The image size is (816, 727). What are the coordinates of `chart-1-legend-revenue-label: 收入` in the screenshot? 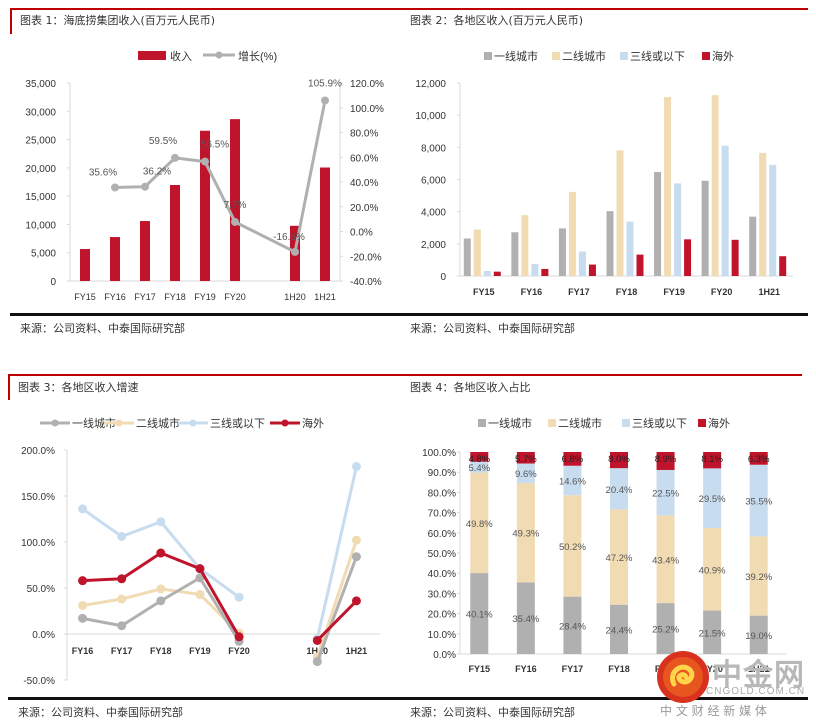 It's located at (181, 56).